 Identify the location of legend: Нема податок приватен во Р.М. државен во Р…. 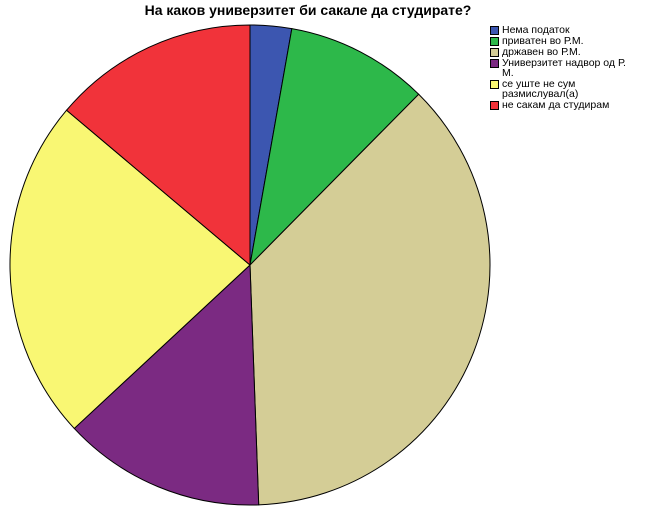
(565, 68).